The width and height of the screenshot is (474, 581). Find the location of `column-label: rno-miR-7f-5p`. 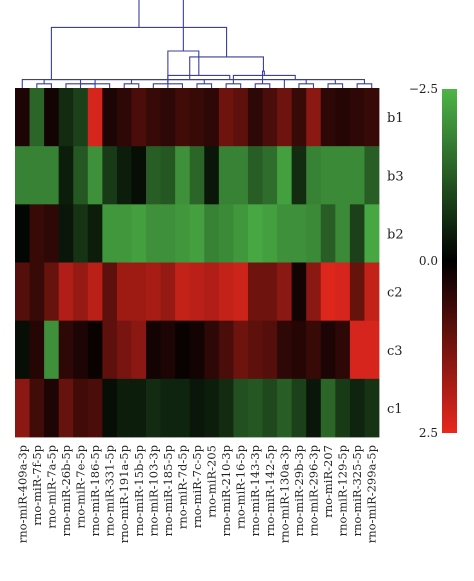

column-label: rno-miR-7f-5p is located at coordinates (37, 485).